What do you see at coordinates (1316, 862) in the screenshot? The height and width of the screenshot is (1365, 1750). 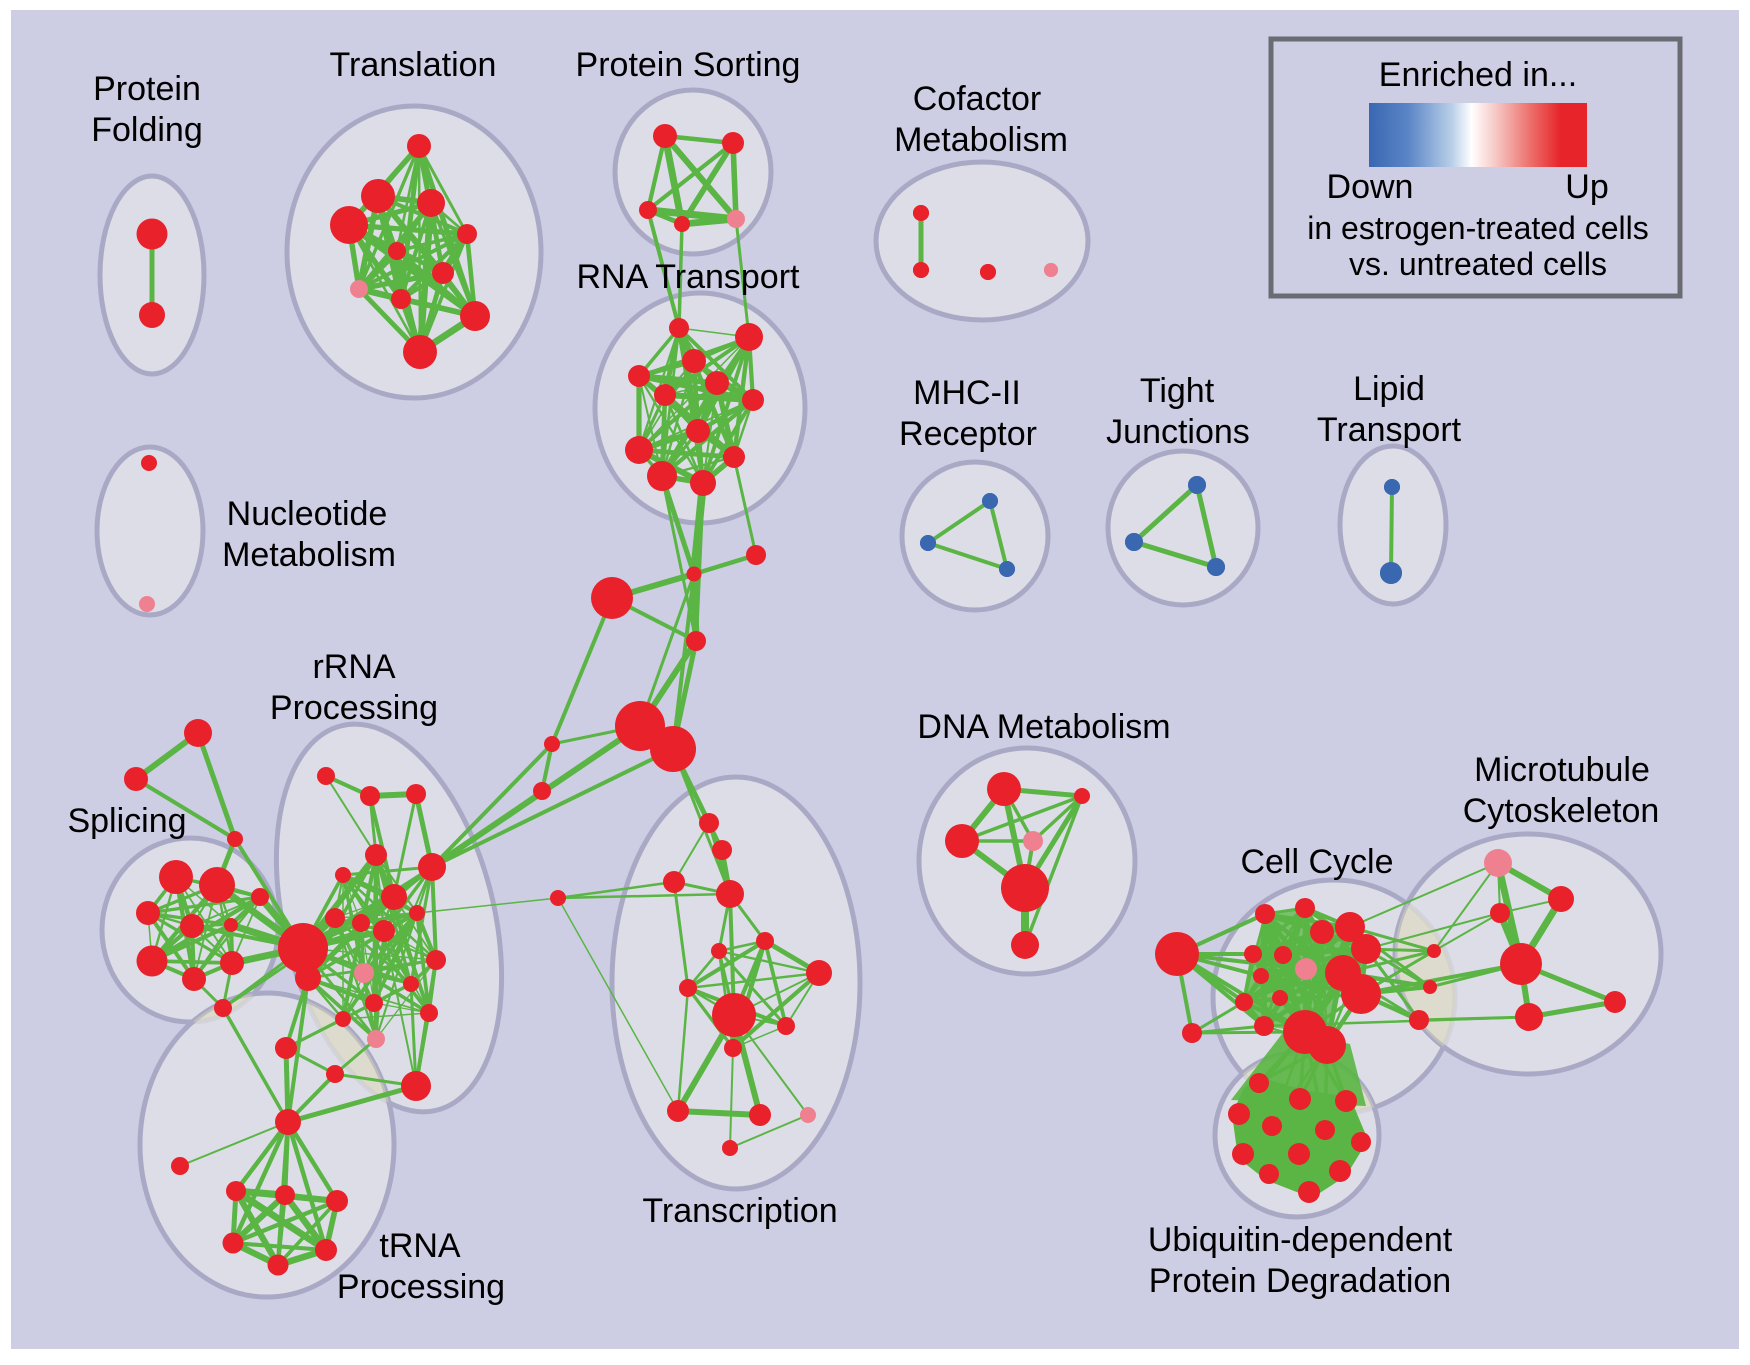 I see `svg-text: Cell Cycle` at bounding box center [1316, 862].